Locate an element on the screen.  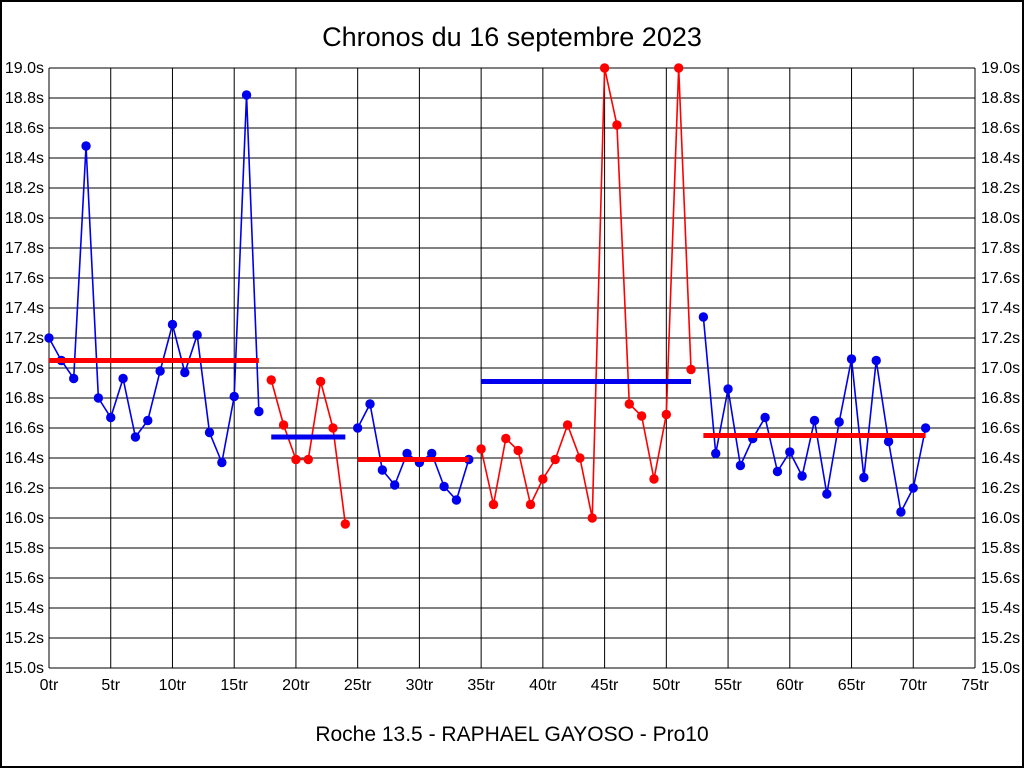
x-tick-label: 70tr is located at coordinates (913, 685).